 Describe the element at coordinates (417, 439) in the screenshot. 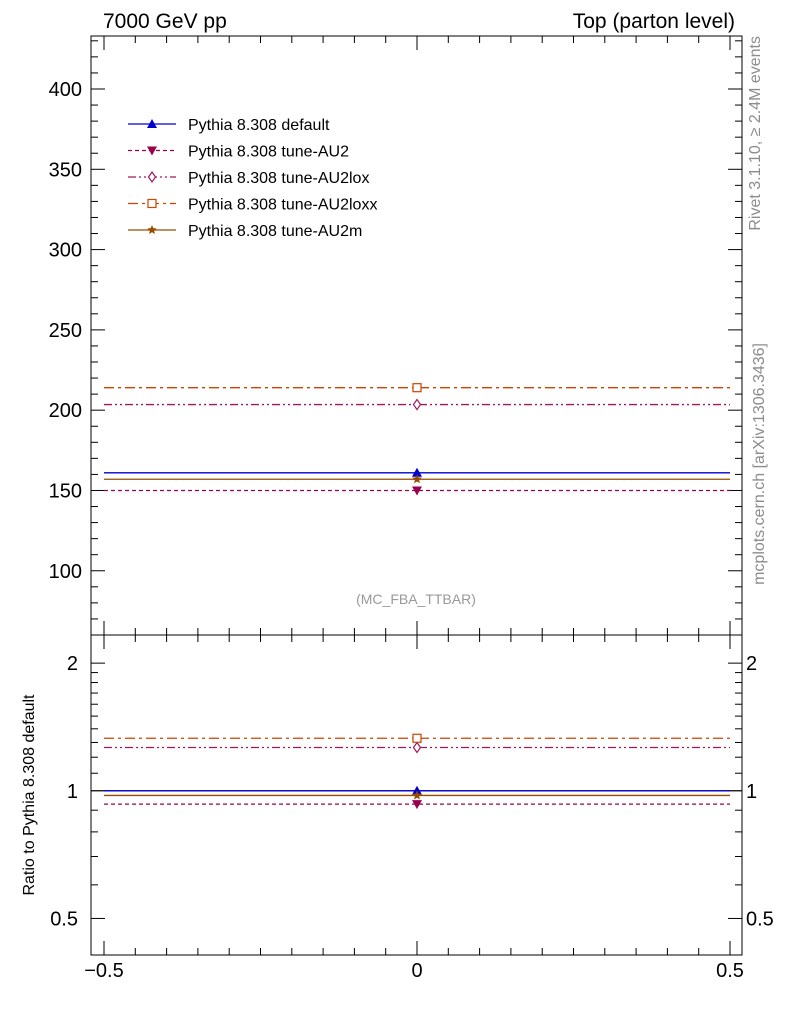

I see `series-lines` at that location.